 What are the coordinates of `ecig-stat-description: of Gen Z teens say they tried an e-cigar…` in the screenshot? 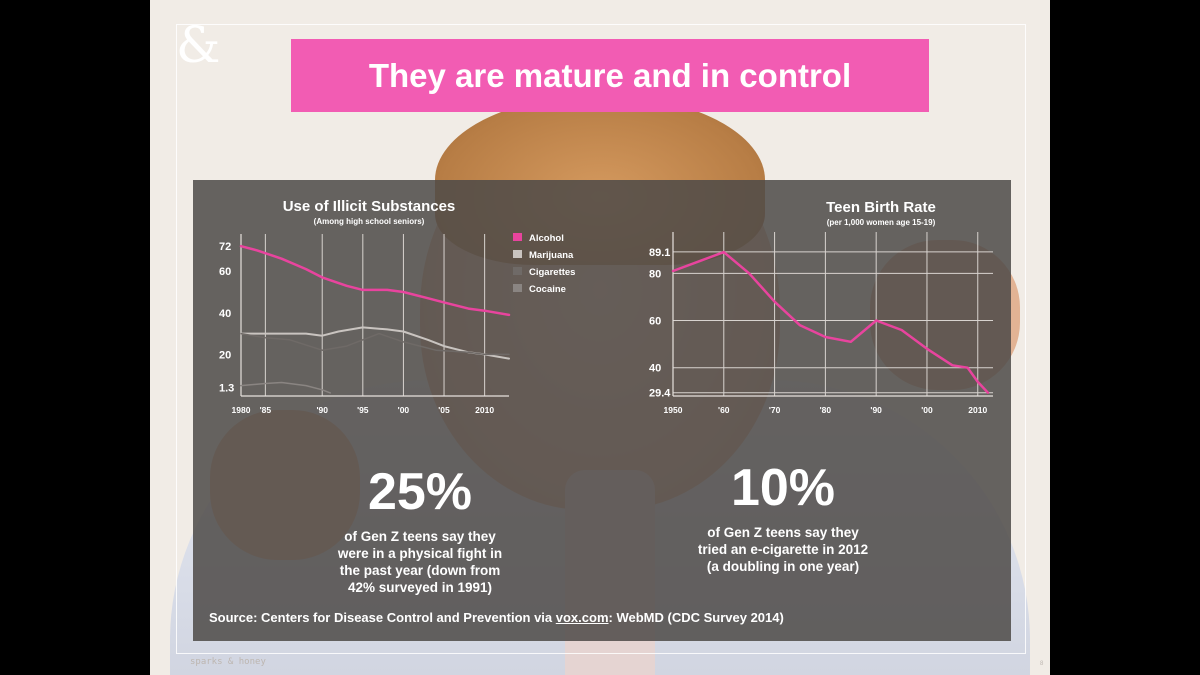 It's located at (783, 549).